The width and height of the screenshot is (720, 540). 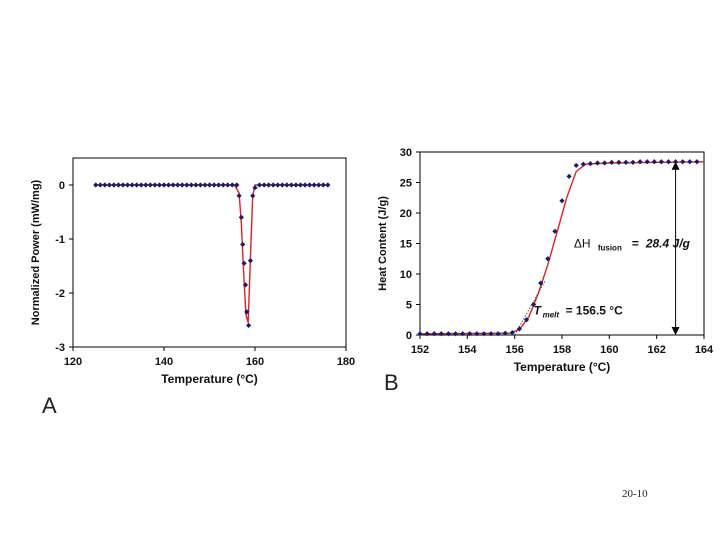 What do you see at coordinates (675, 165) in the screenshot?
I see `delta-h-arrowhead-top` at bounding box center [675, 165].